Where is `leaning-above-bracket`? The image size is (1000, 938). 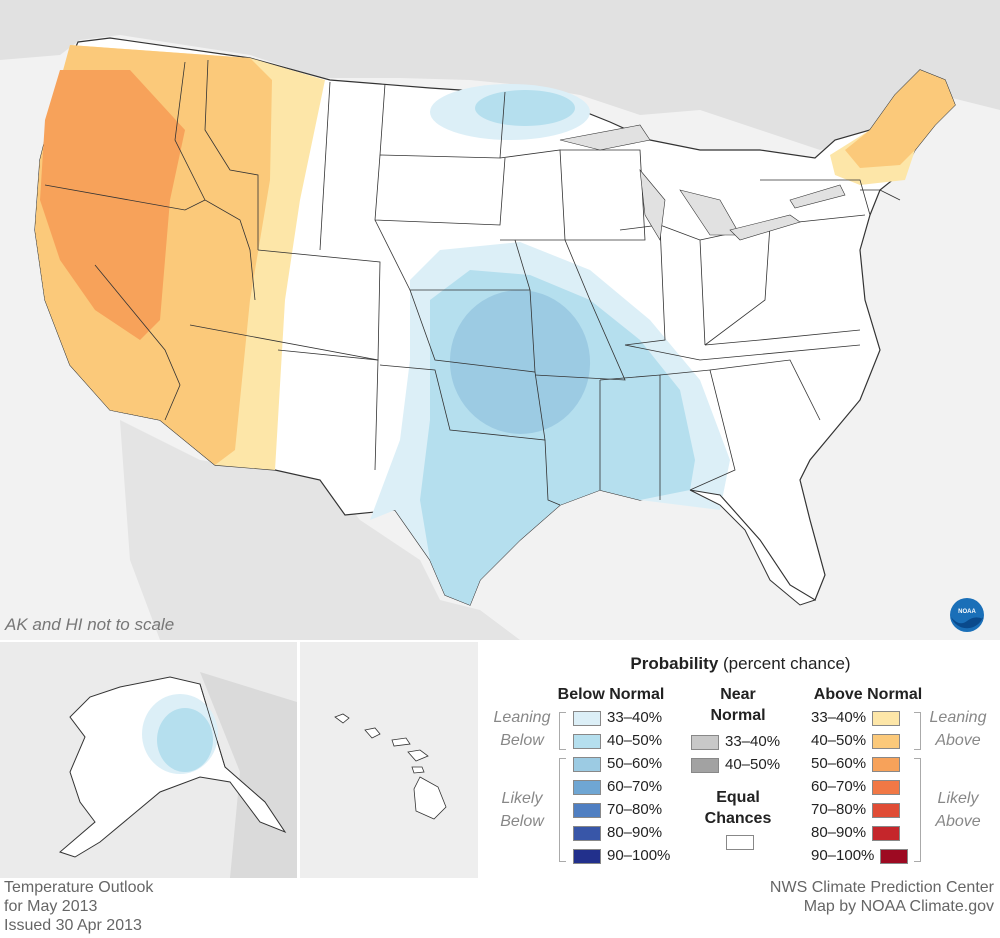
leaning-above-bracket is located at coordinates (917, 731).